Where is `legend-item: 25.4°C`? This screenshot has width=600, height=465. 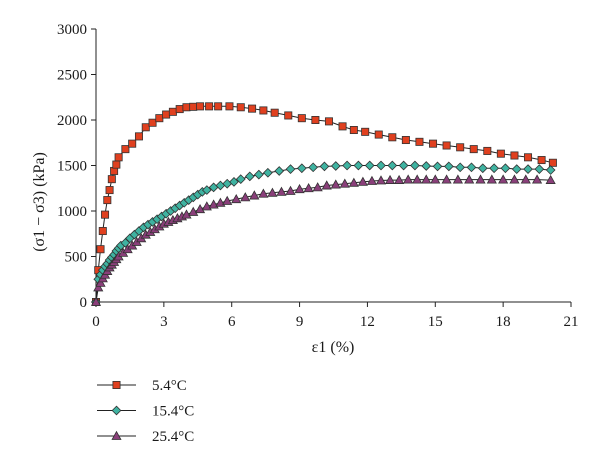
legend-item: 25.4°C is located at coordinates (145, 437).